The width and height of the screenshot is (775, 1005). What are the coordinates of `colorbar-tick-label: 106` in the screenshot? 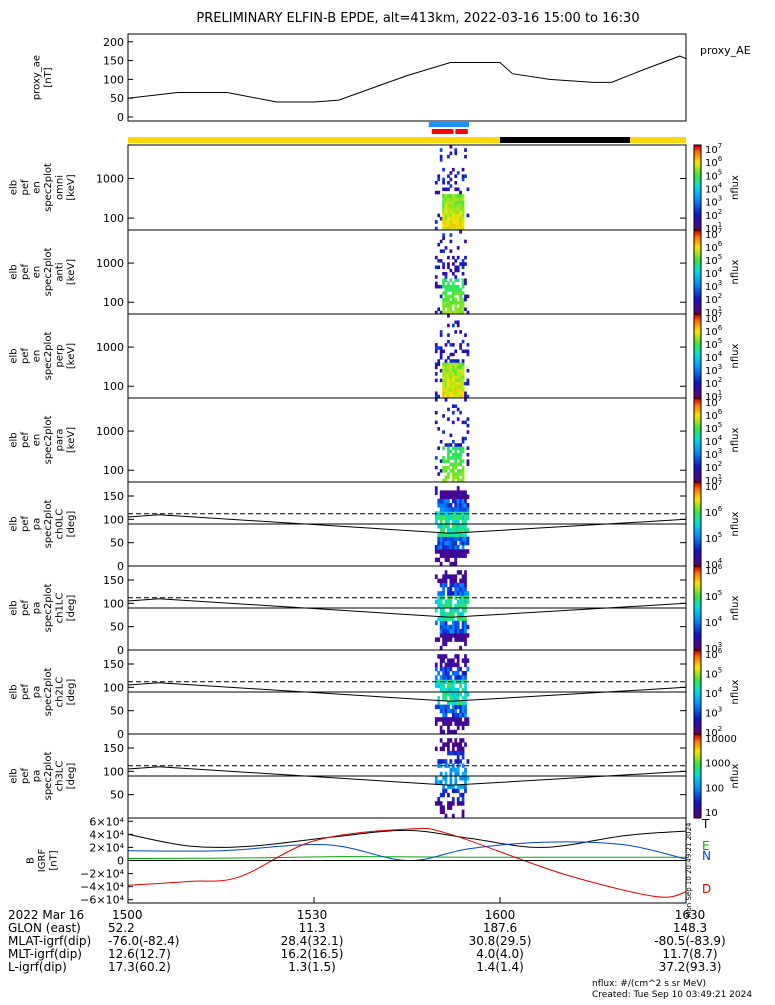 It's located at (714, 331).